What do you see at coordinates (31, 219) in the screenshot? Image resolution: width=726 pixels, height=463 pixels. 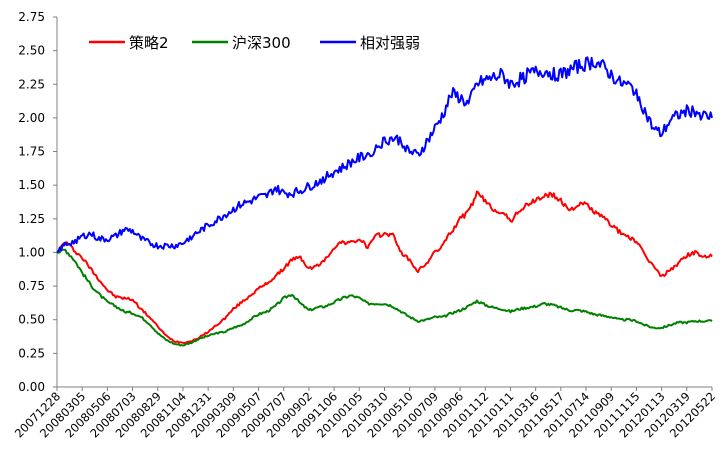 I see `y-tick-label: 1.25` at bounding box center [31, 219].